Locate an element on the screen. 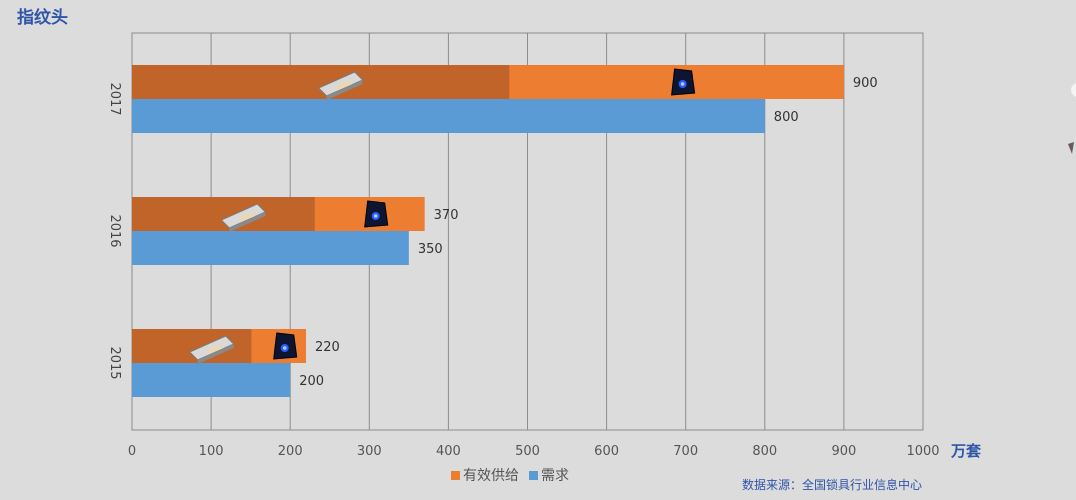 This screenshot has width=1076, height=500. bar-demand-2017 is located at coordinates (448, 116).